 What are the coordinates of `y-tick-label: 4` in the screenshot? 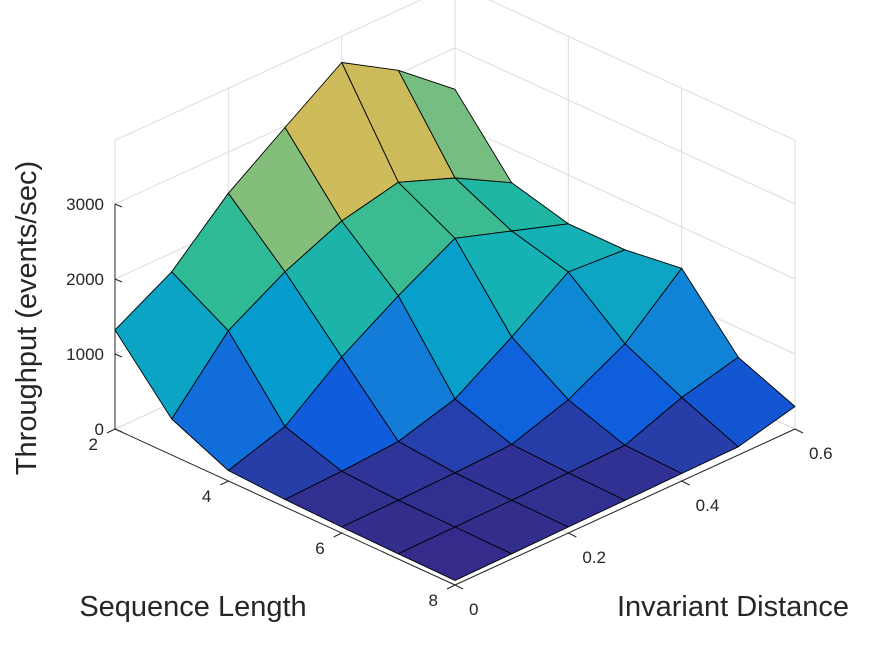 It's located at (206, 496).